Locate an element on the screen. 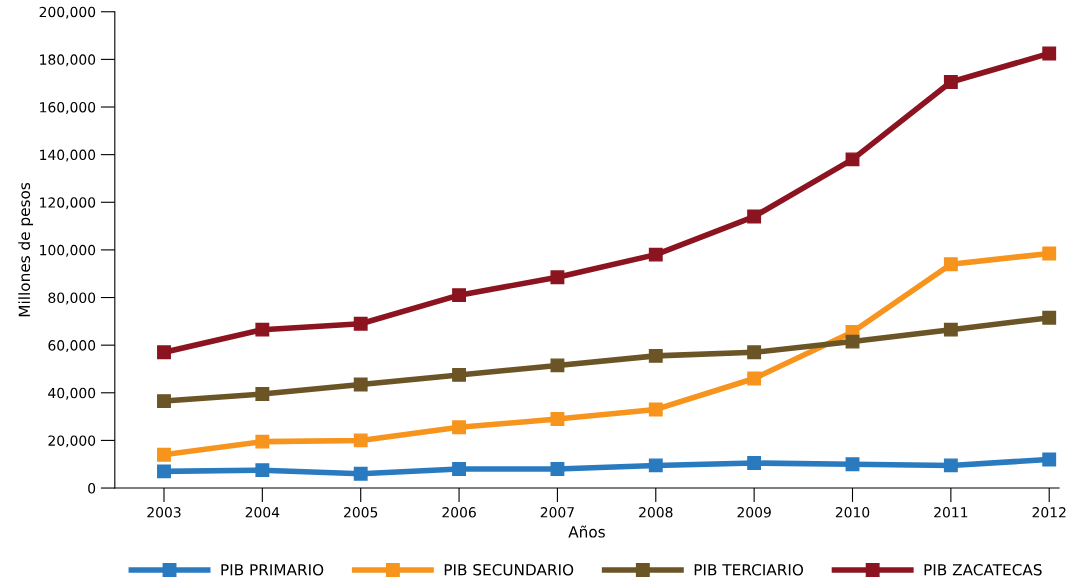  x-tick-label: 2008 is located at coordinates (656, 512).